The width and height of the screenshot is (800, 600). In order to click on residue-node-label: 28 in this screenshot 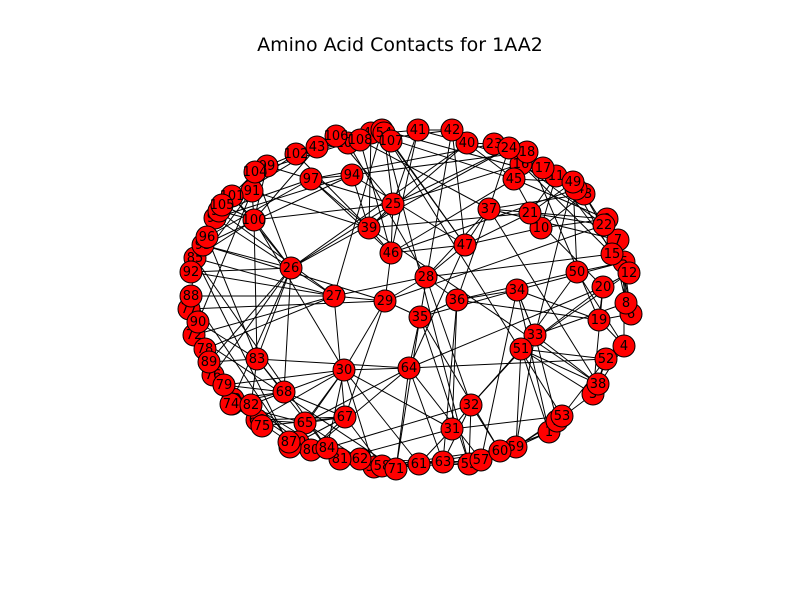, I will do `click(426, 277)`.